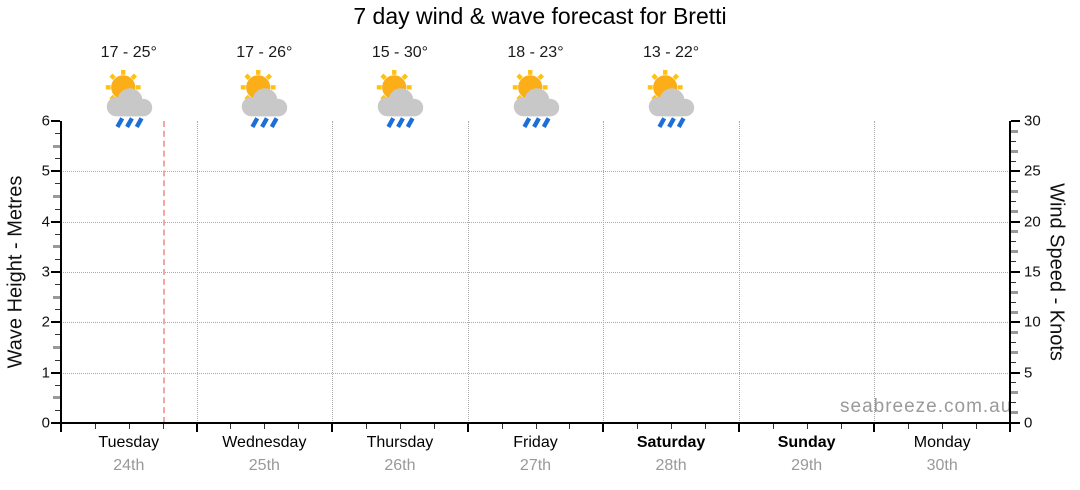 This screenshot has height=490, width=1080. What do you see at coordinates (400, 442) in the screenshot?
I see `x-axis-day-label: Thursday` at bounding box center [400, 442].